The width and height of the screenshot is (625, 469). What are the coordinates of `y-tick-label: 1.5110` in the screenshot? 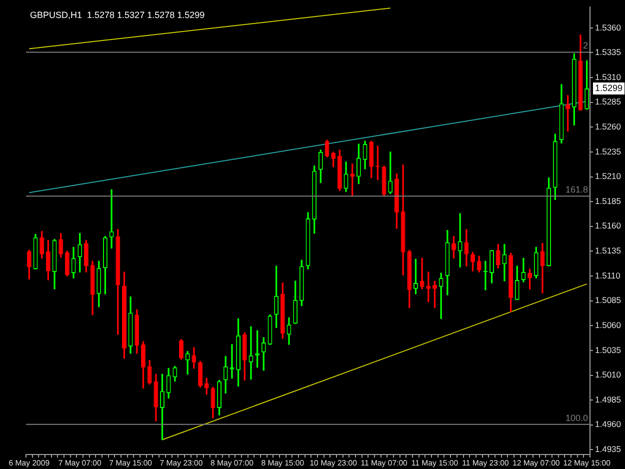 It's located at (608, 275).